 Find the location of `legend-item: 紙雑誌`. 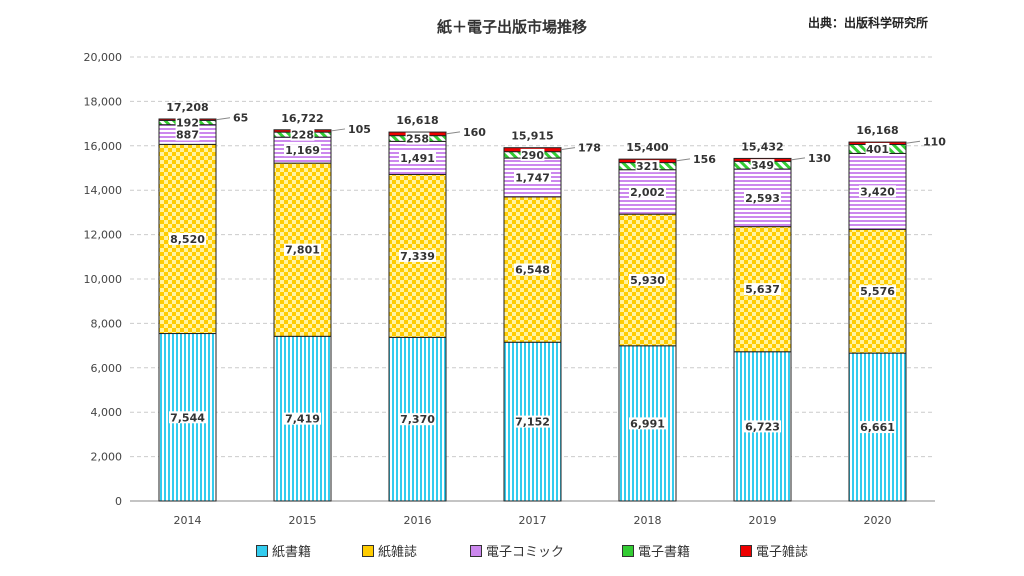

legend-item: 紙雑誌 is located at coordinates (389, 550).